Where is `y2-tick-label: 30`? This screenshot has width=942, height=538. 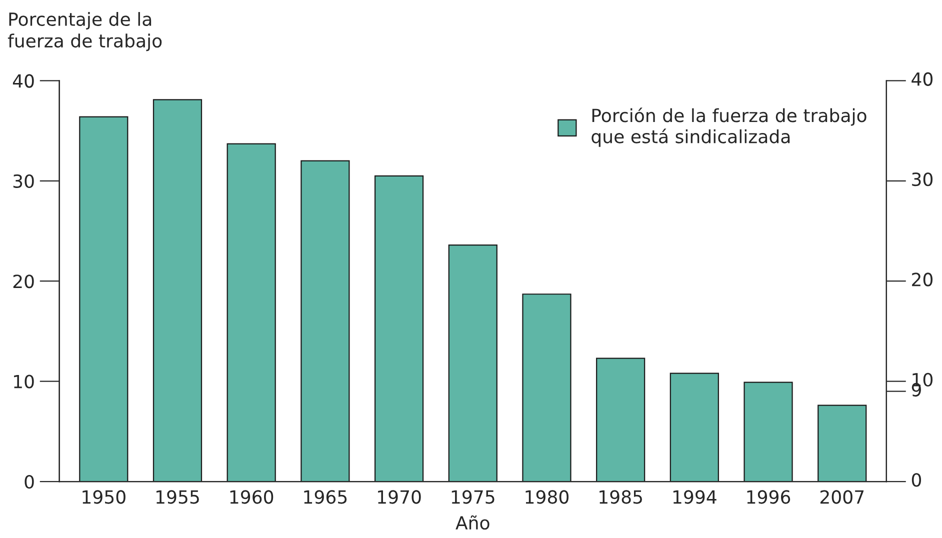
y2-tick-label: 30 is located at coordinates (922, 179).